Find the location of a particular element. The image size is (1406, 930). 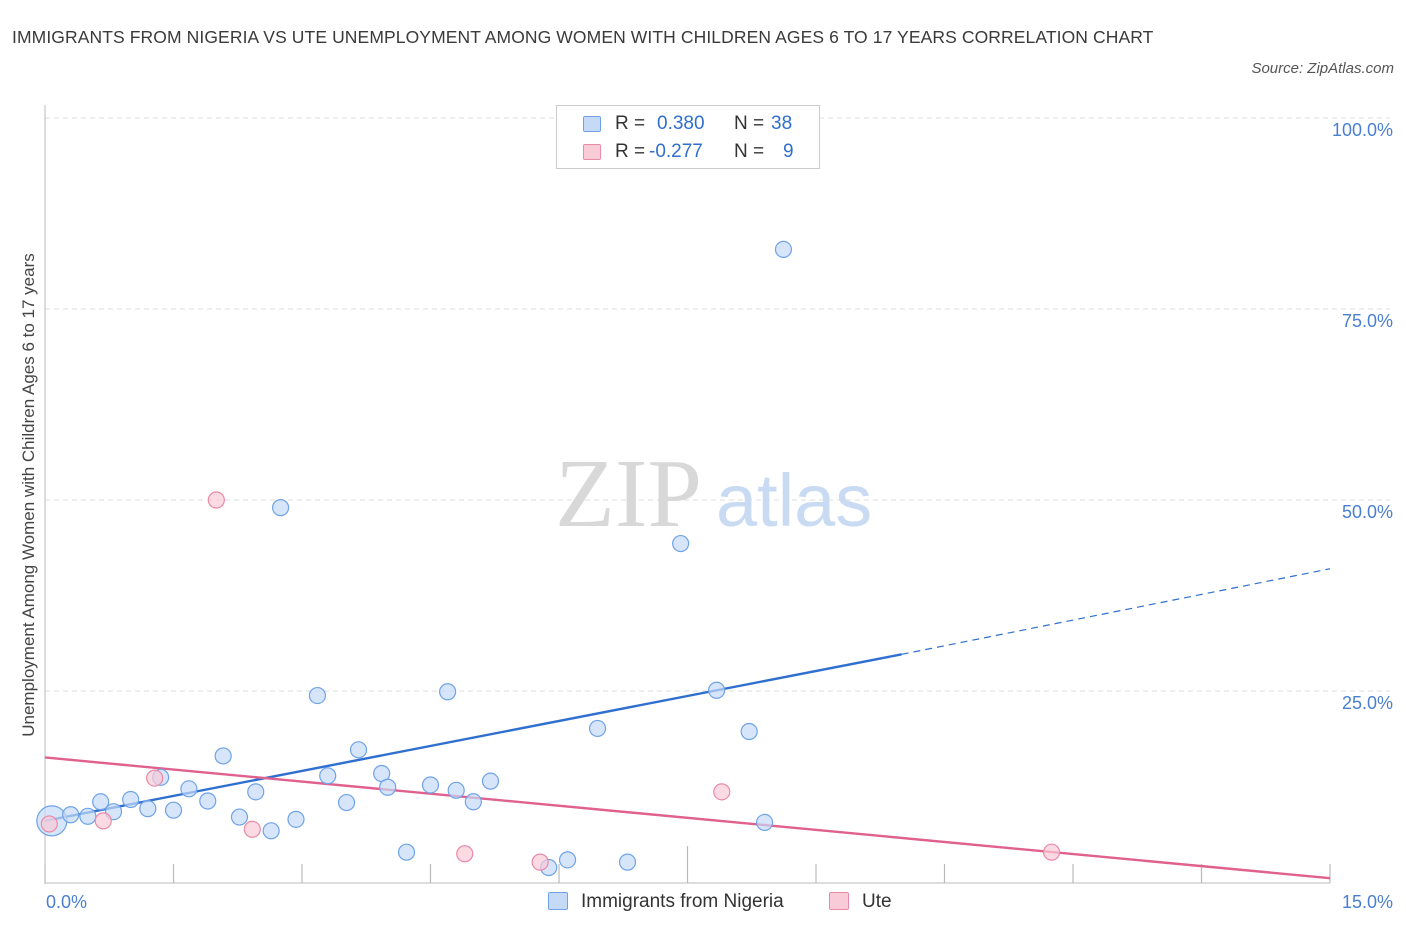

bottom-legend-ute: Ute is located at coordinates (869, 902).